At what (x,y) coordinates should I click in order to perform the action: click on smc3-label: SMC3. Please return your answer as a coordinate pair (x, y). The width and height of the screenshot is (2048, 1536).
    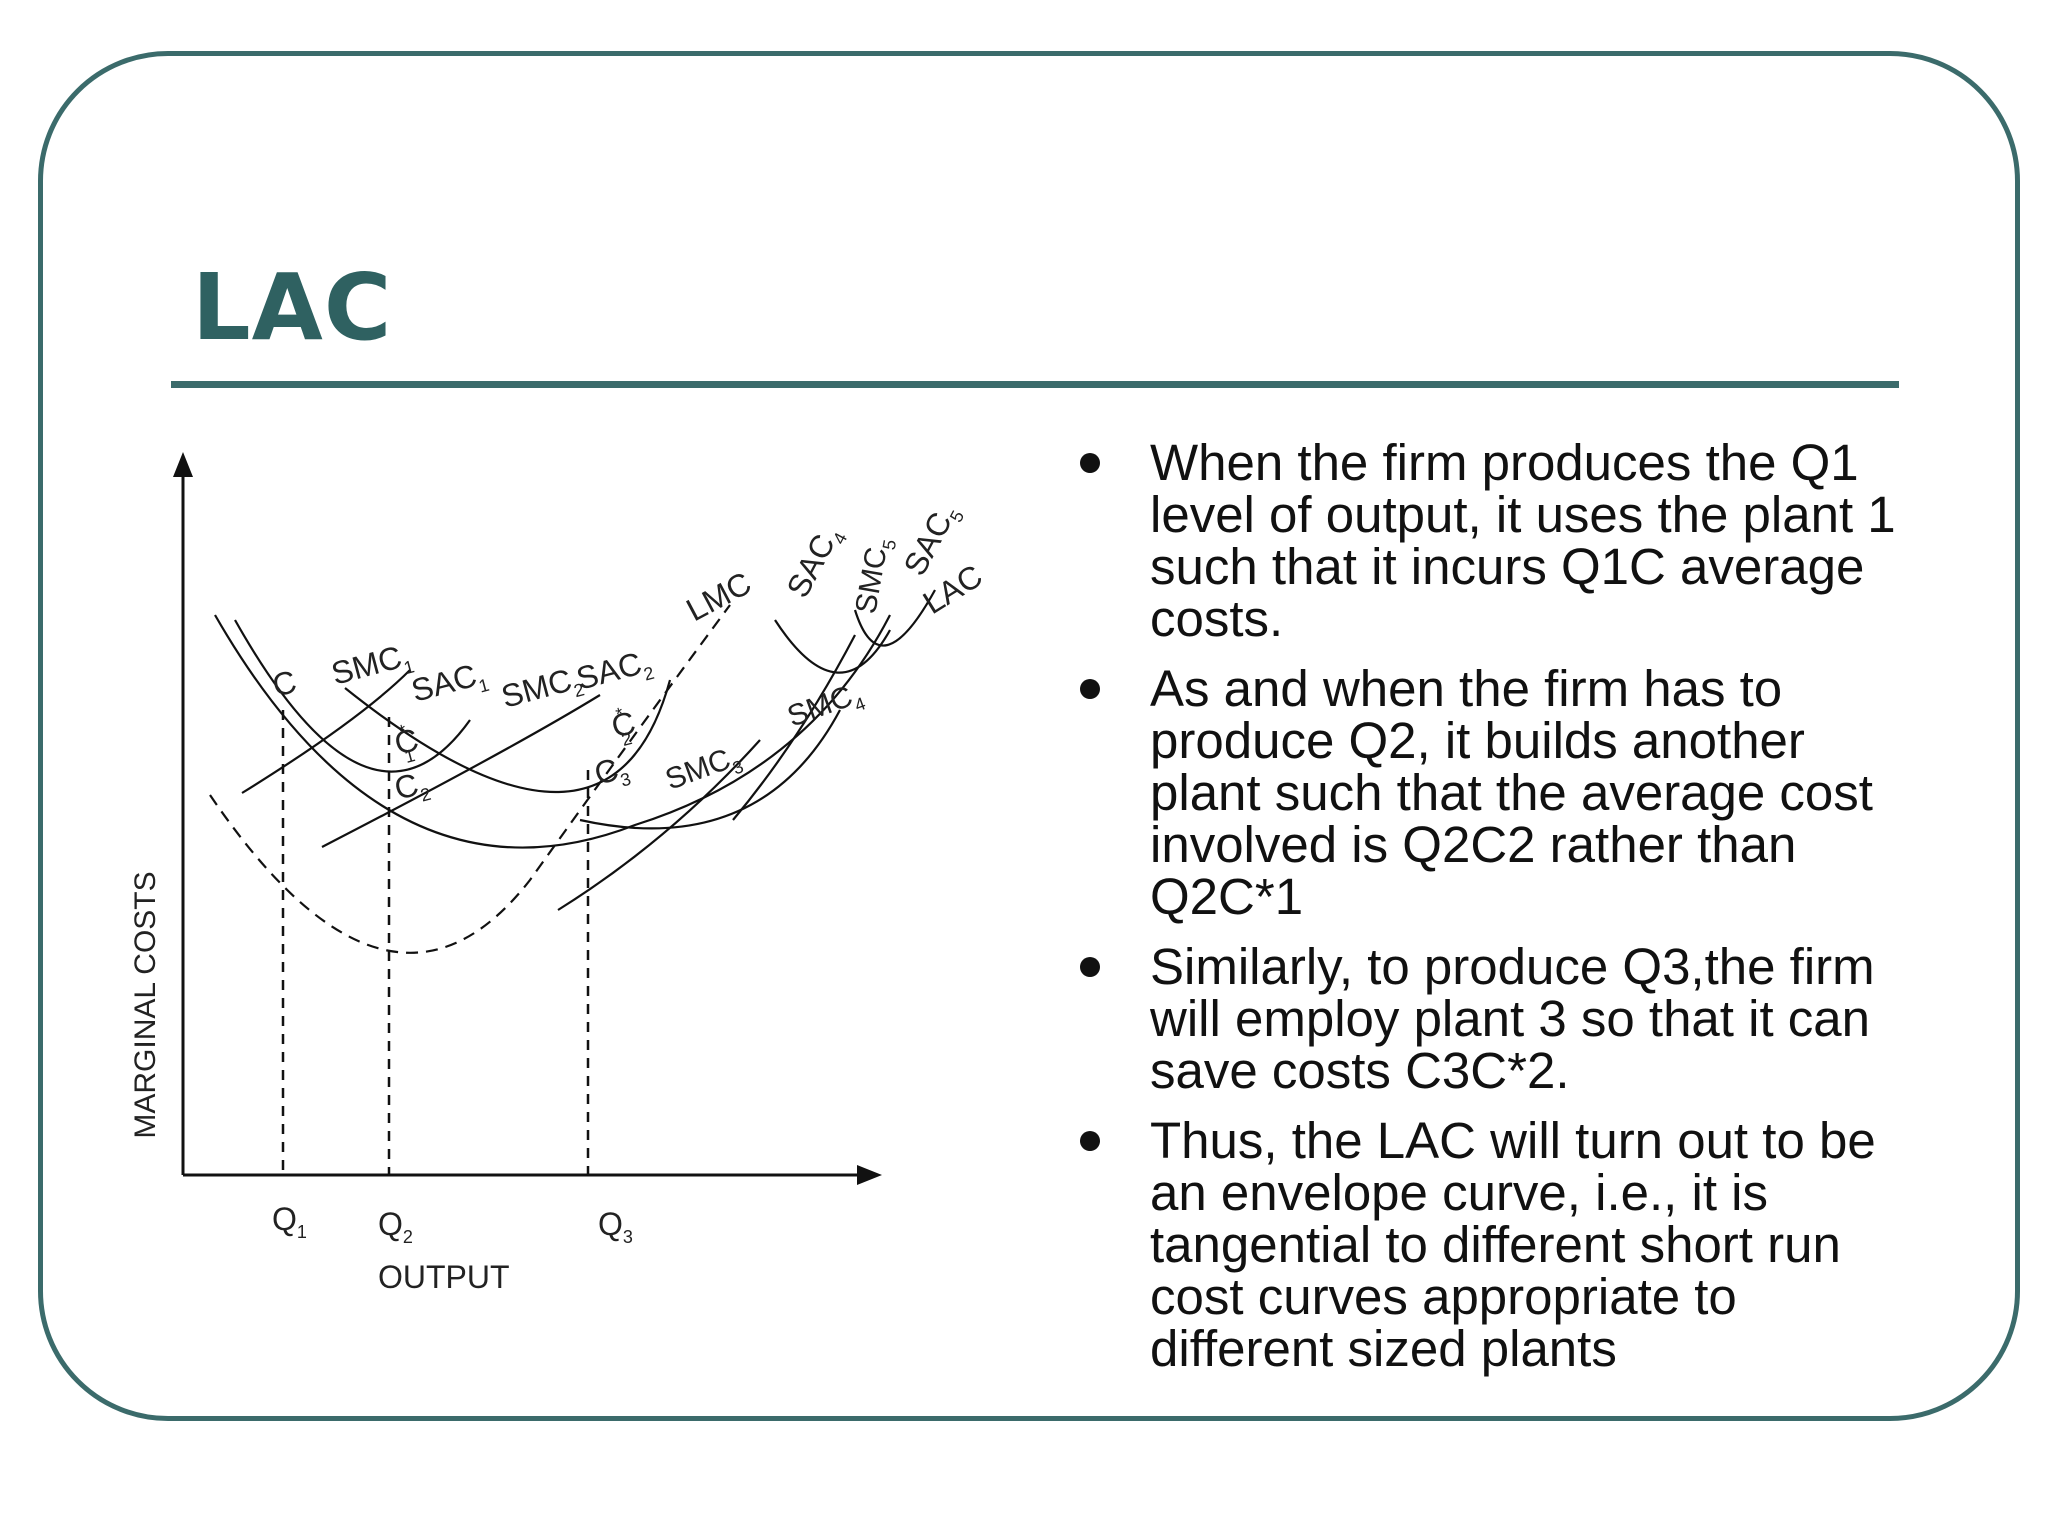
    Looking at the image, I should click on (703, 770).